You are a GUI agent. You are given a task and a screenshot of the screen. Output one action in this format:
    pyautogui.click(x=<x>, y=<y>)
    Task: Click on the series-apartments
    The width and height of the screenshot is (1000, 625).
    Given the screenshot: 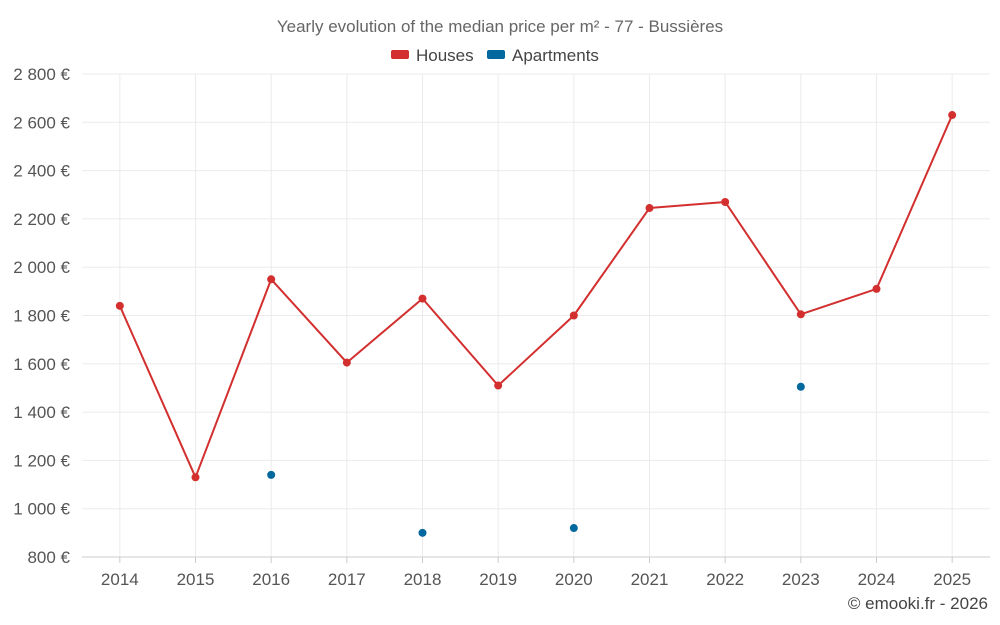 What is the action you would take?
    pyautogui.click(x=536, y=459)
    